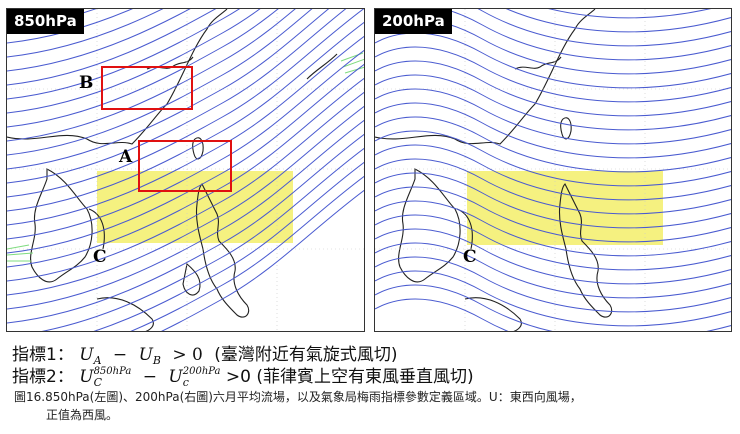 The image size is (740, 434). I want to click on label-box-a: A, so click(126, 157).